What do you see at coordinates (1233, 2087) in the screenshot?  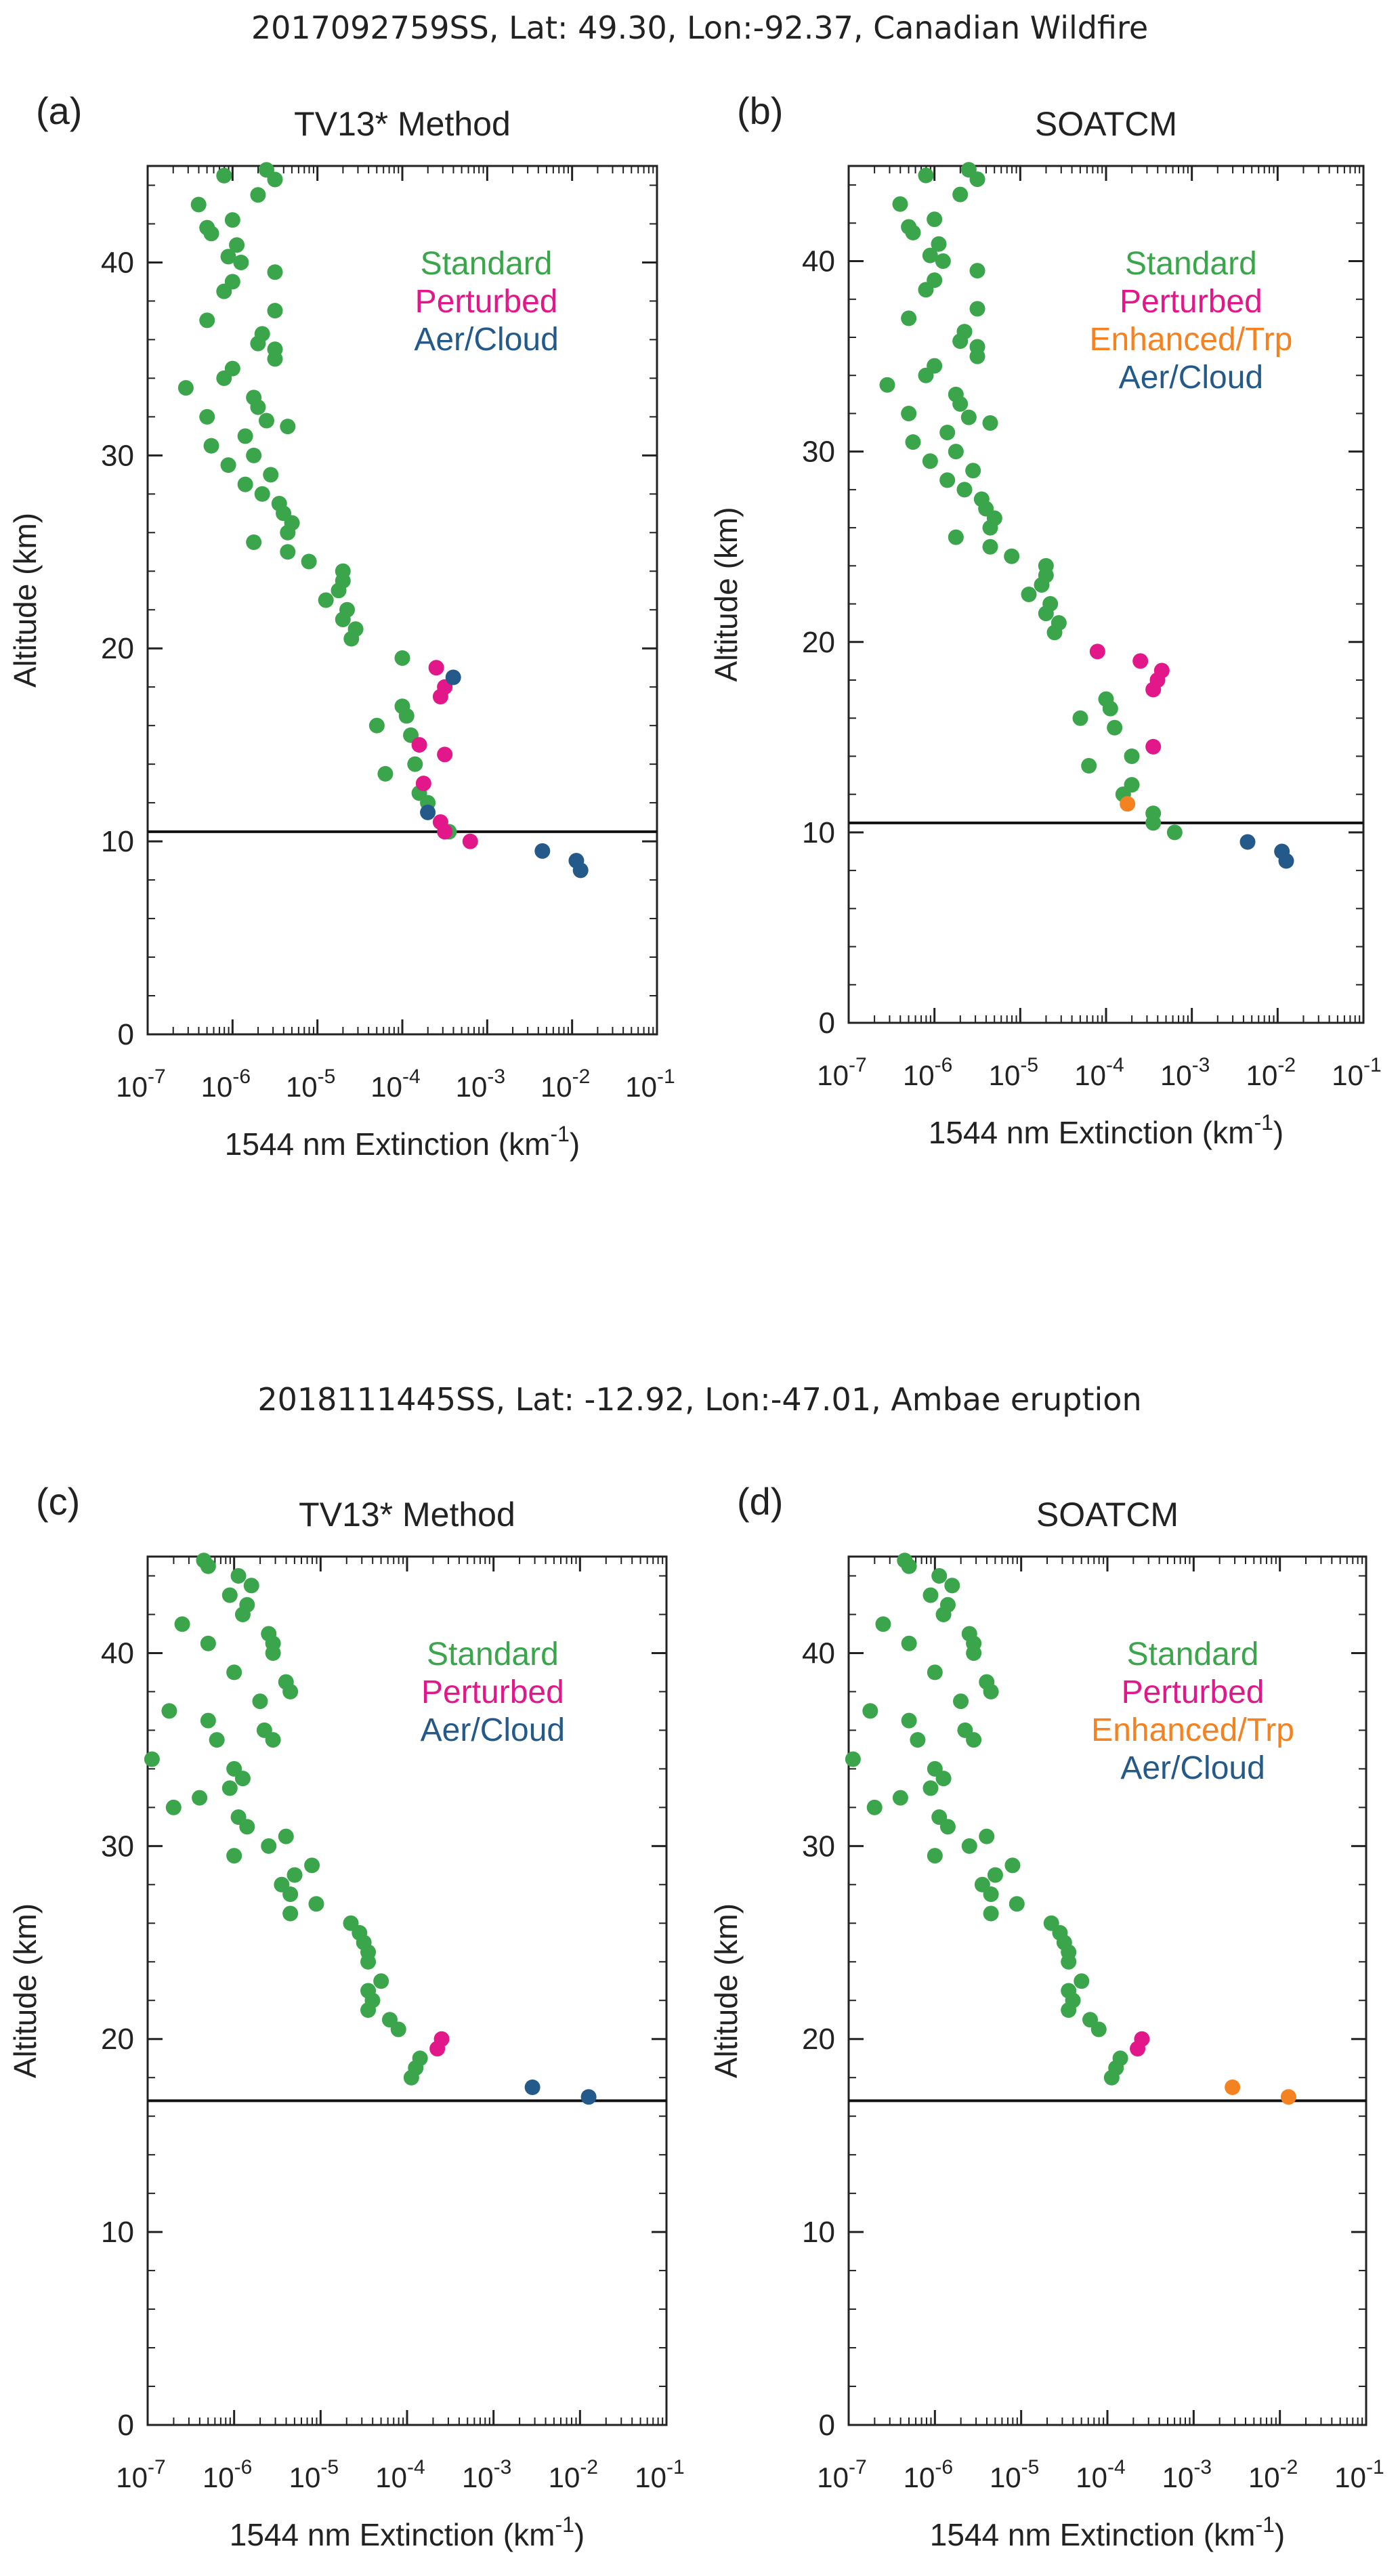 I see `panel-d-point-enhanced-trp` at bounding box center [1233, 2087].